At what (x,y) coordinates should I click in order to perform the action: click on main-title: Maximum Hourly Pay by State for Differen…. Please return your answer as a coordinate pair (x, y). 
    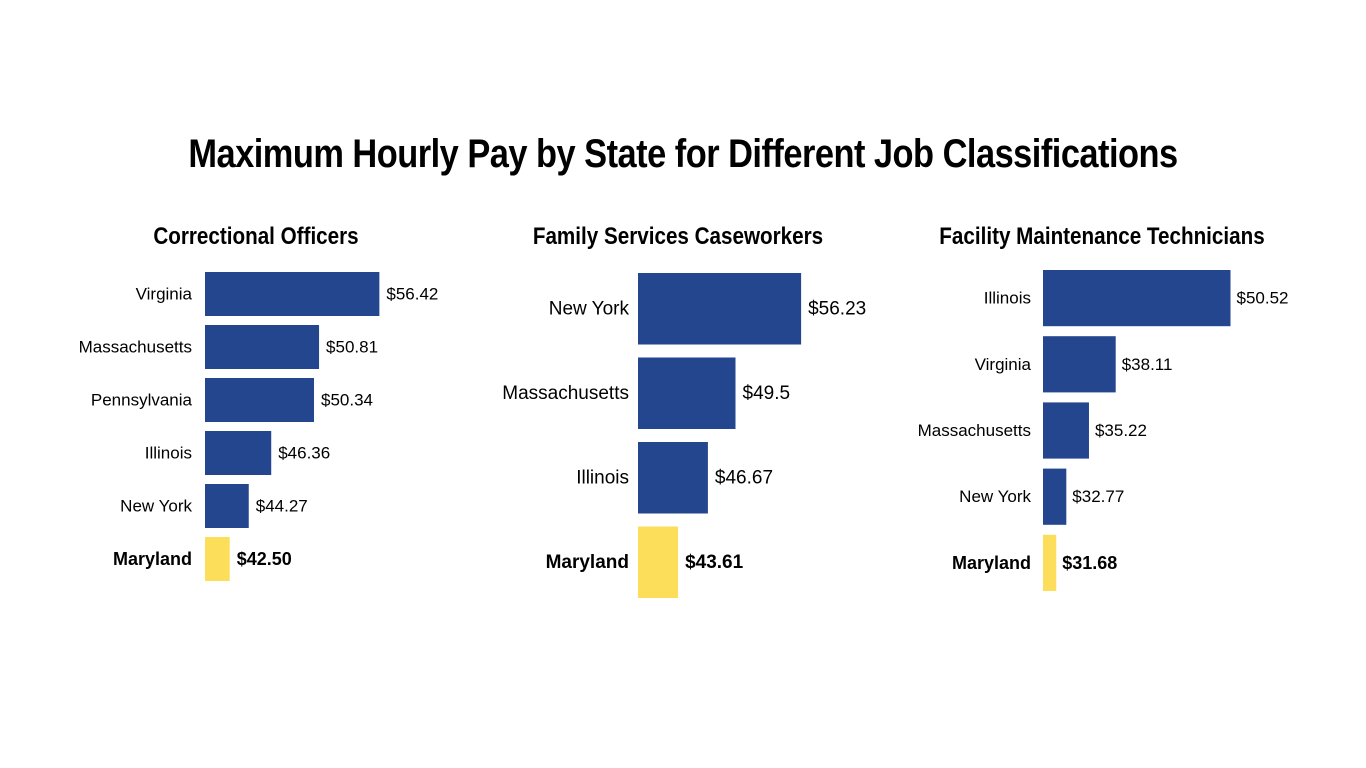
    Looking at the image, I should click on (683, 154).